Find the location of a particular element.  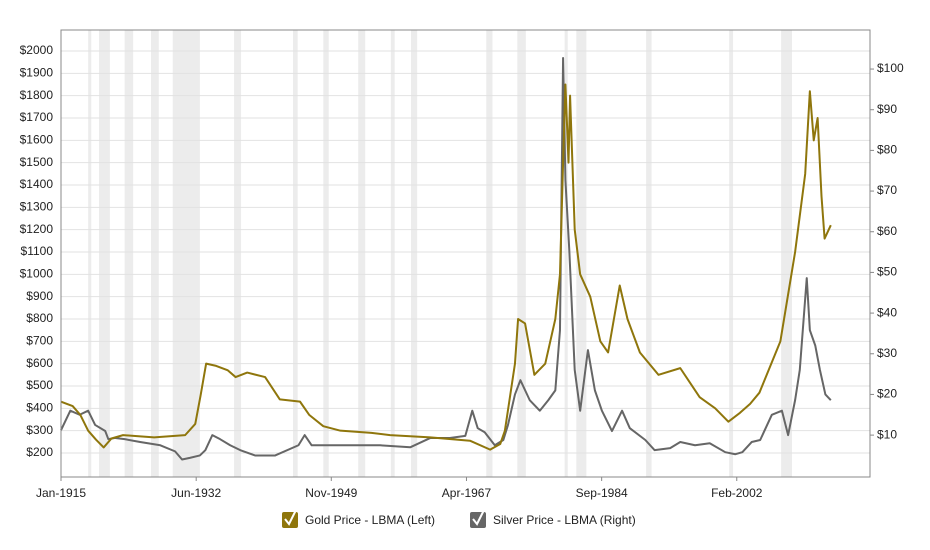

y2-tick-label: $90 is located at coordinates (887, 109).